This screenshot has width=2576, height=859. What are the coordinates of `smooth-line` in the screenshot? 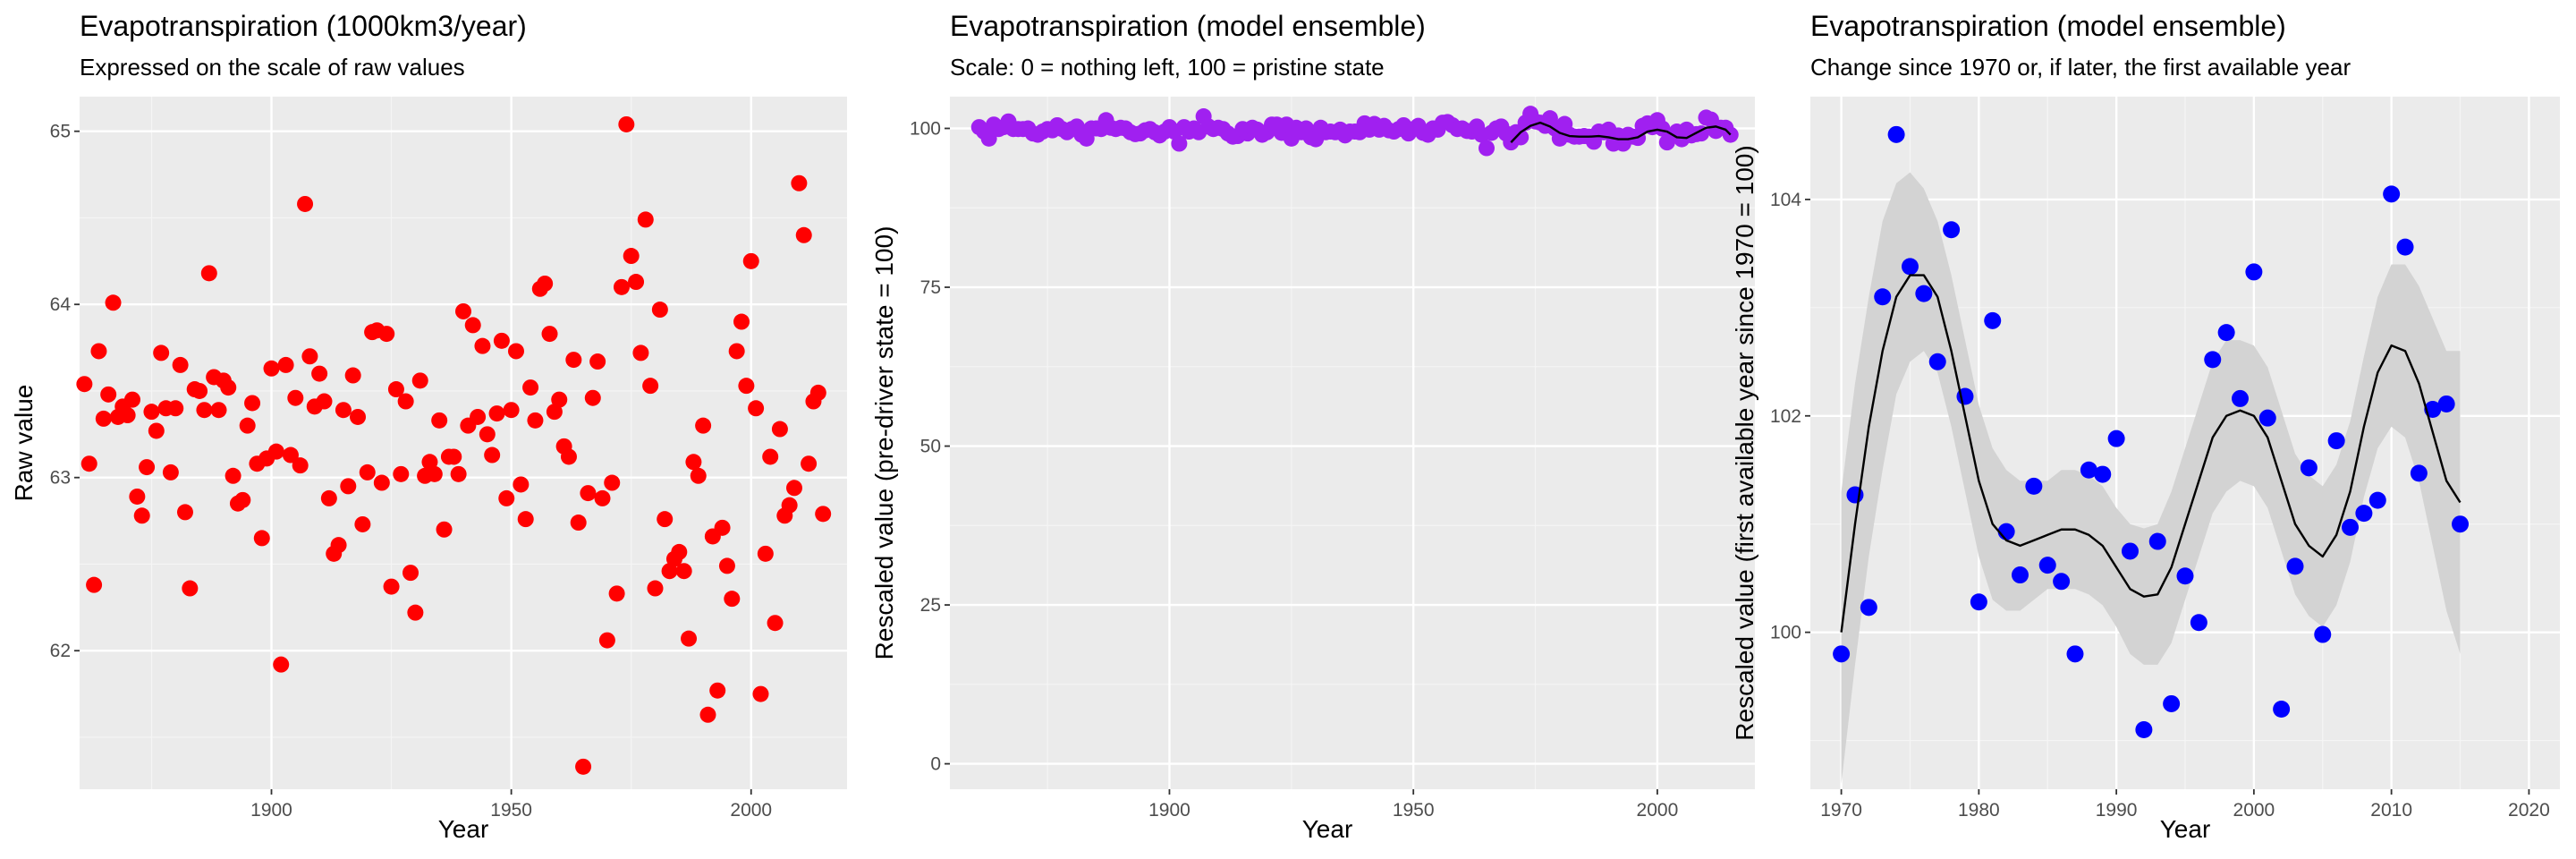 It's located at (2151, 453).